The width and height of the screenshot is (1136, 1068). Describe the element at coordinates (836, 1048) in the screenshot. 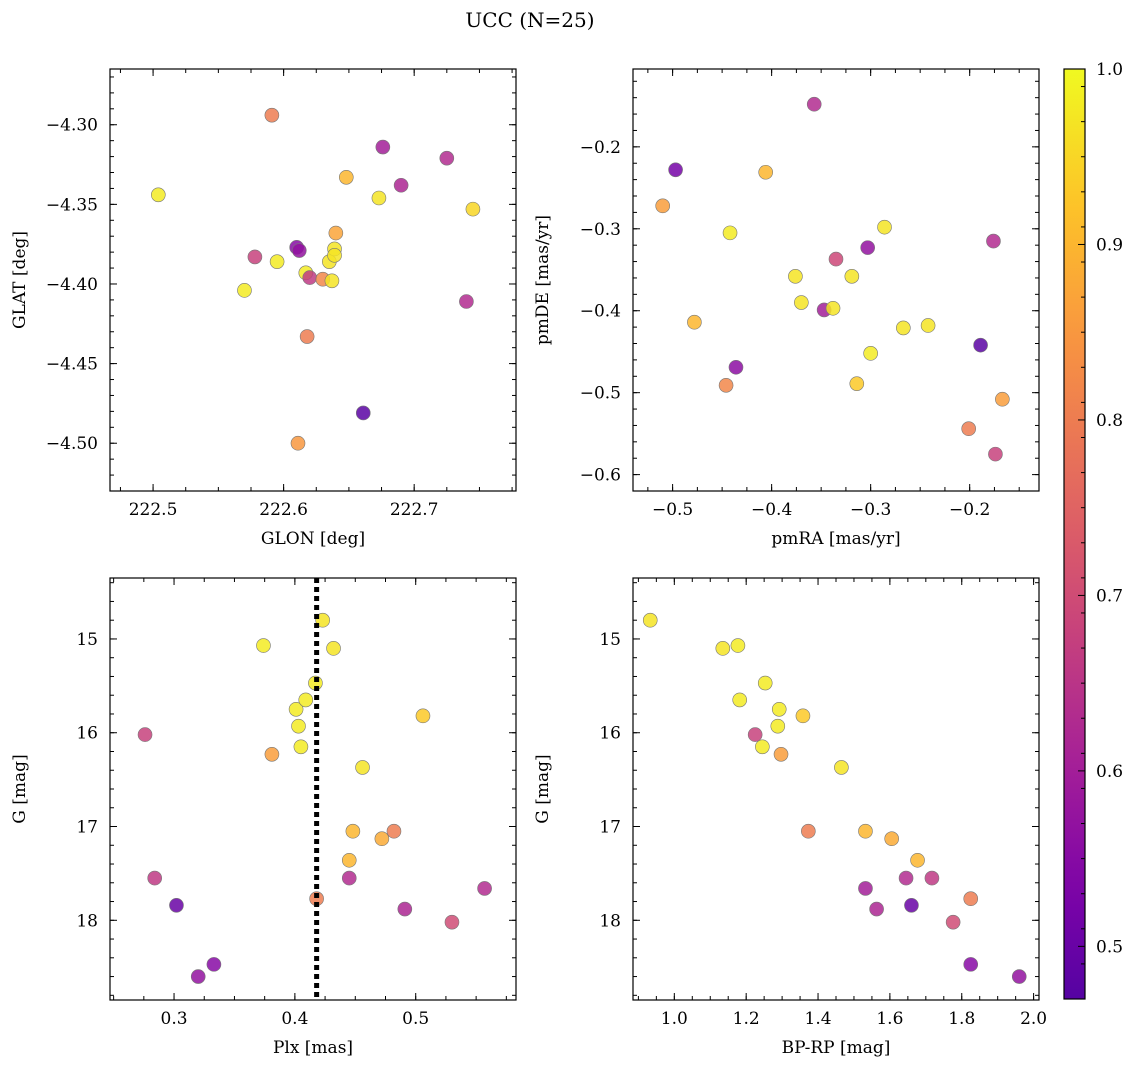

I see `x-axis-label: BP-RP [mag]` at that location.